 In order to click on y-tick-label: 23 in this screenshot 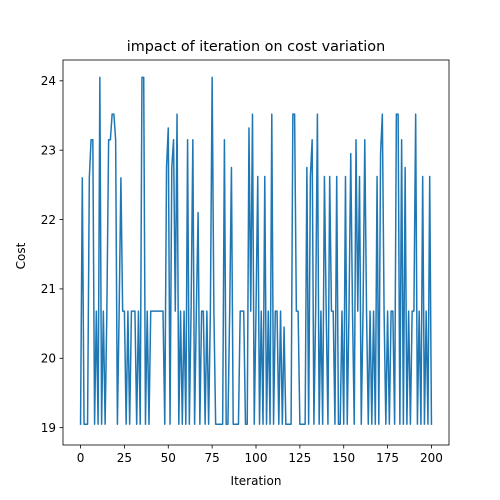, I will do `click(48, 150)`.